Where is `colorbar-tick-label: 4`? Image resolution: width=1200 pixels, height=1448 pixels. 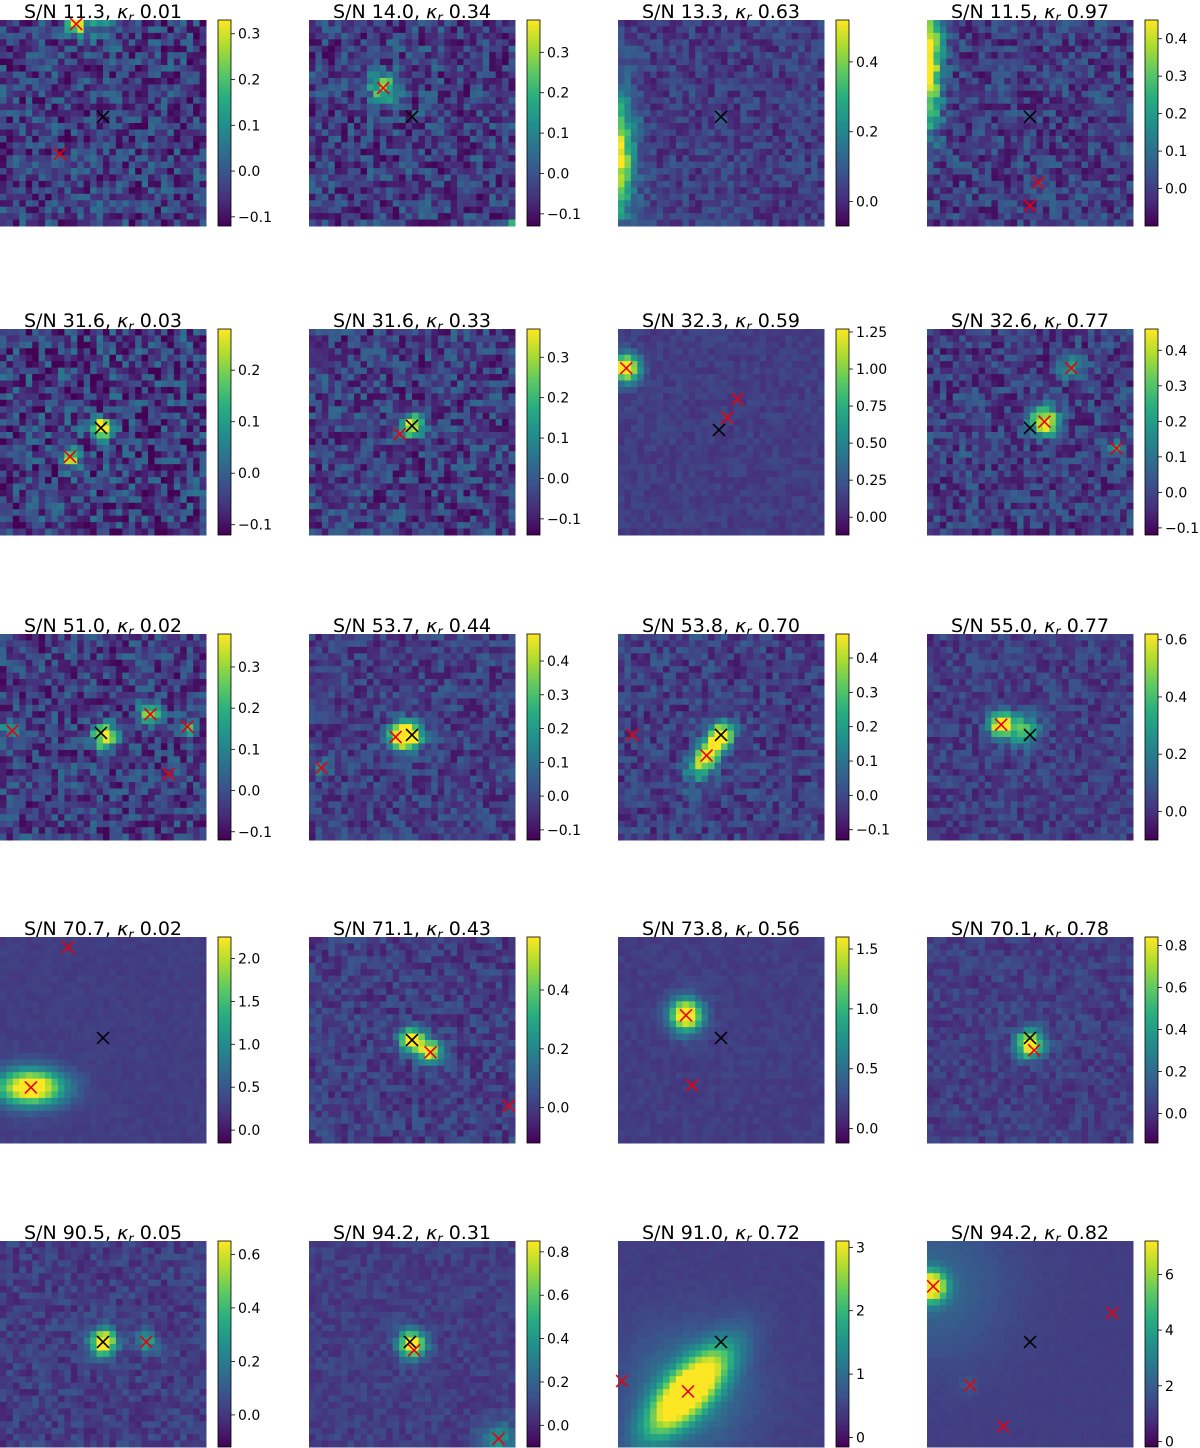
colorbar-tick-label: 4 is located at coordinates (1169, 1331).